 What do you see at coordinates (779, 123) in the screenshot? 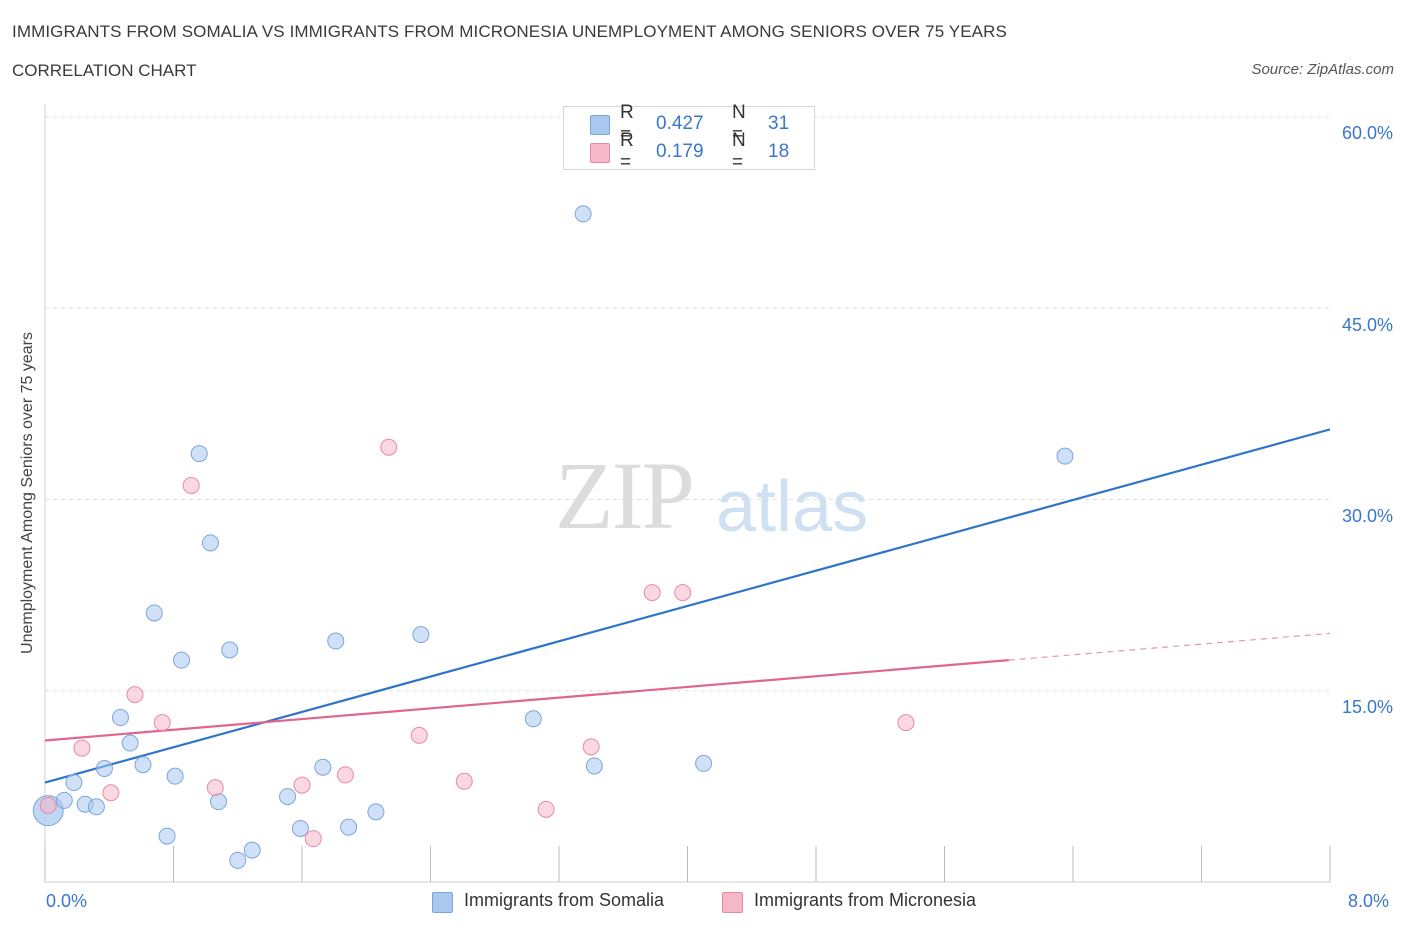
I see `legend-n-value: 31` at bounding box center [779, 123].